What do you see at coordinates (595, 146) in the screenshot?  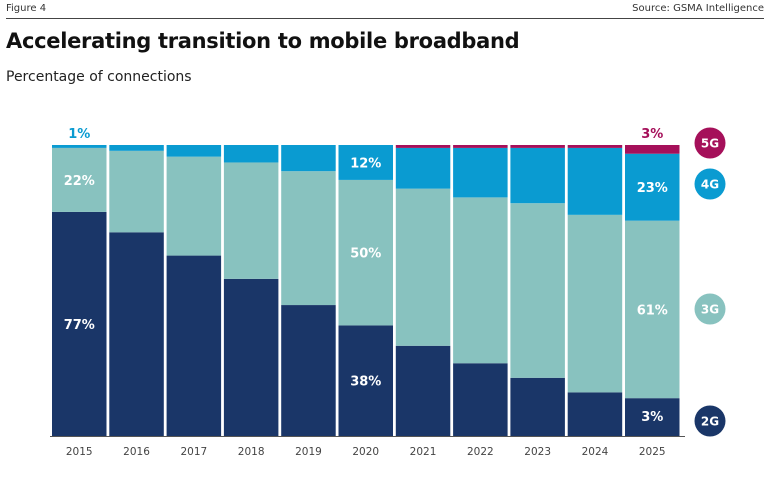 I see `bar-5G-2024` at bounding box center [595, 146].